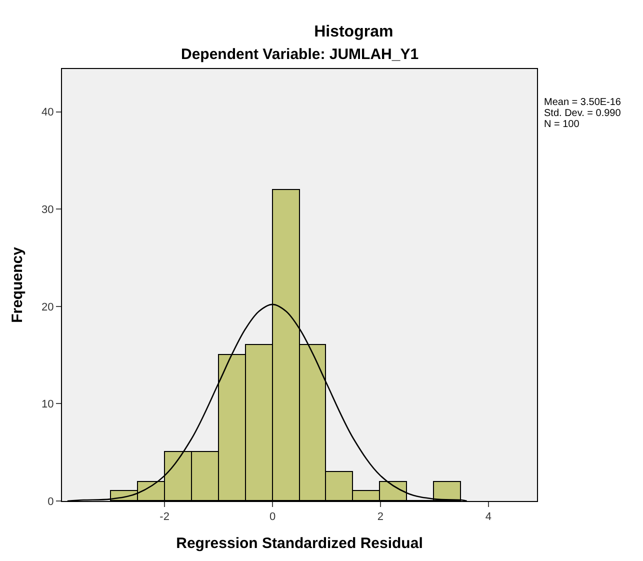 Image resolution: width=643 pixels, height=561 pixels. Describe the element at coordinates (354, 31) in the screenshot. I see `chart-title: Histogram` at that location.